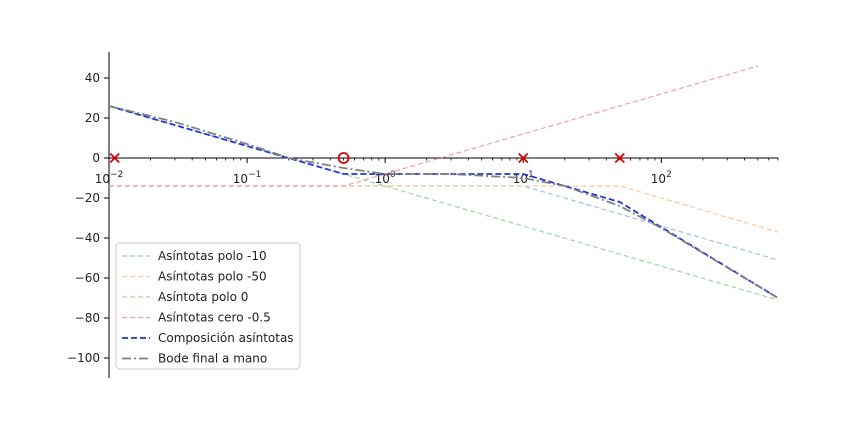 The height and width of the screenshot is (432, 864). Describe the element at coordinates (96, 158) in the screenshot. I see `y-tick-label: 0` at that location.